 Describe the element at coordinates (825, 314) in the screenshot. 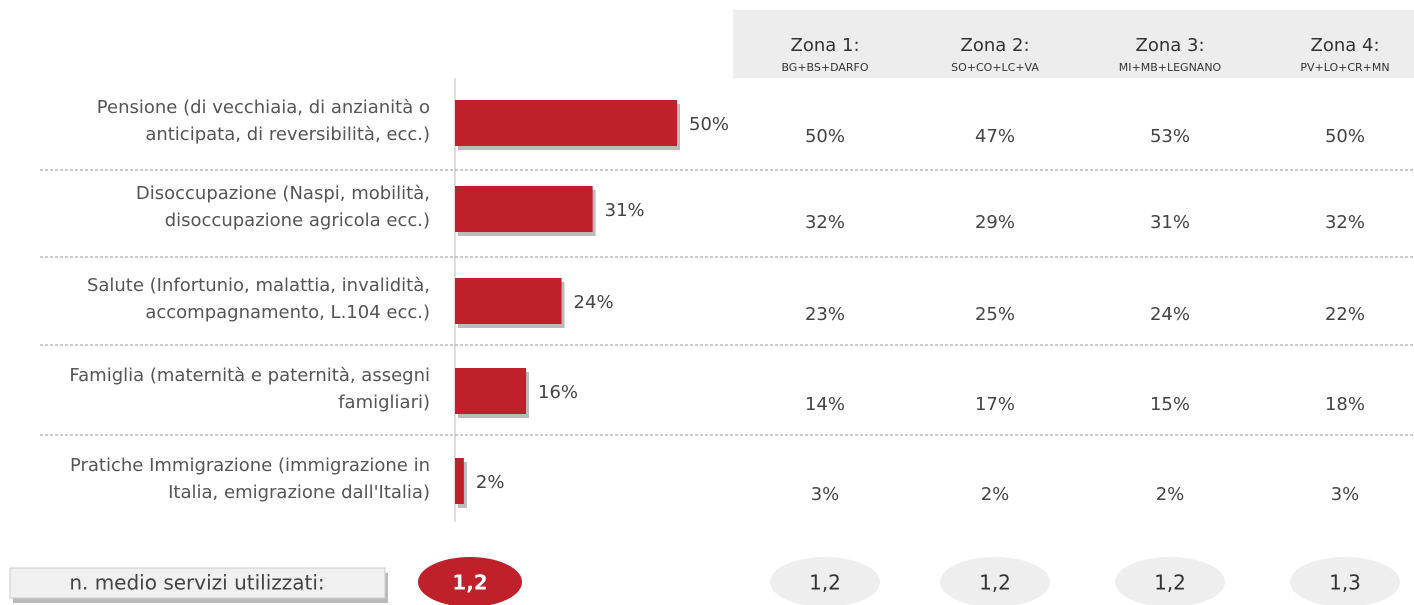

I see `zone-value: 23%` at that location.